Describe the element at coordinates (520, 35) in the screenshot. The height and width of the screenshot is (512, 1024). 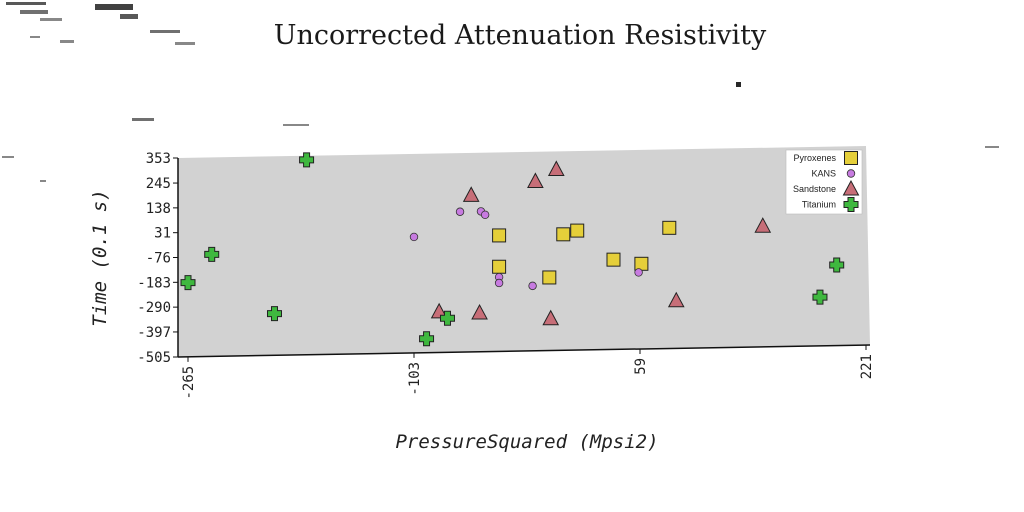
I see `chart-title: Uncorrected Attenuation Resistivity` at that location.